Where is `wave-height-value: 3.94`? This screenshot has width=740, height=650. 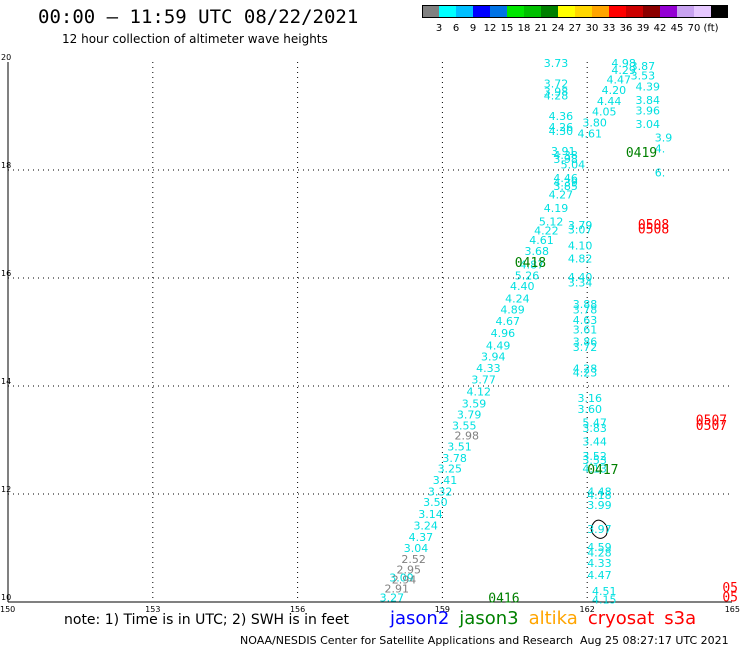
wave-height-value: 3.94 is located at coordinates (493, 356).